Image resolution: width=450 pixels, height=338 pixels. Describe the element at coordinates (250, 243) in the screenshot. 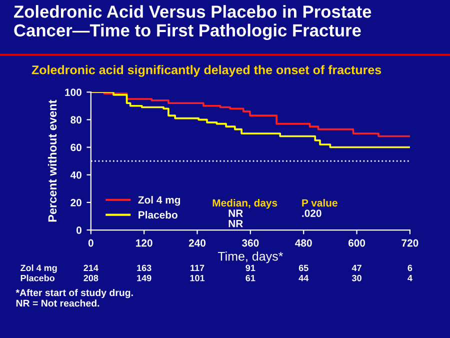

I see `x-tick-label: 360` at that location.